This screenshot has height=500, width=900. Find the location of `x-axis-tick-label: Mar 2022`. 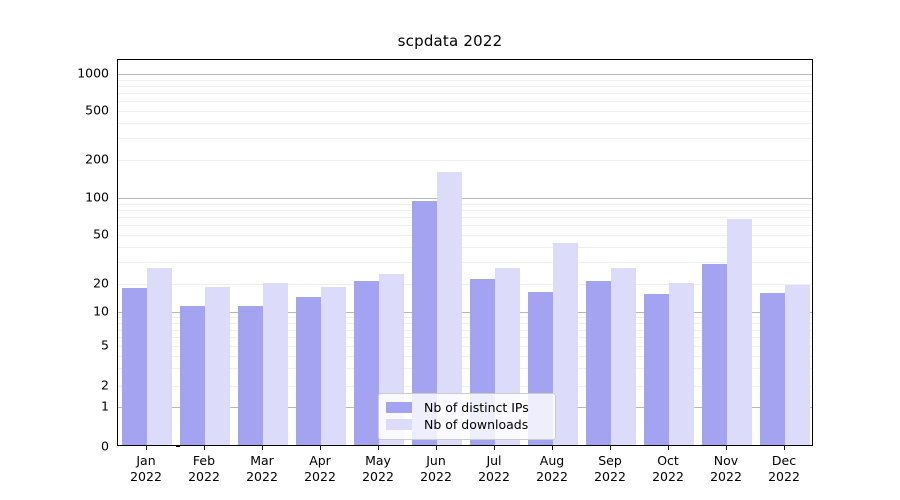

x-axis-tick-label: Mar 2022 is located at coordinates (262, 469).